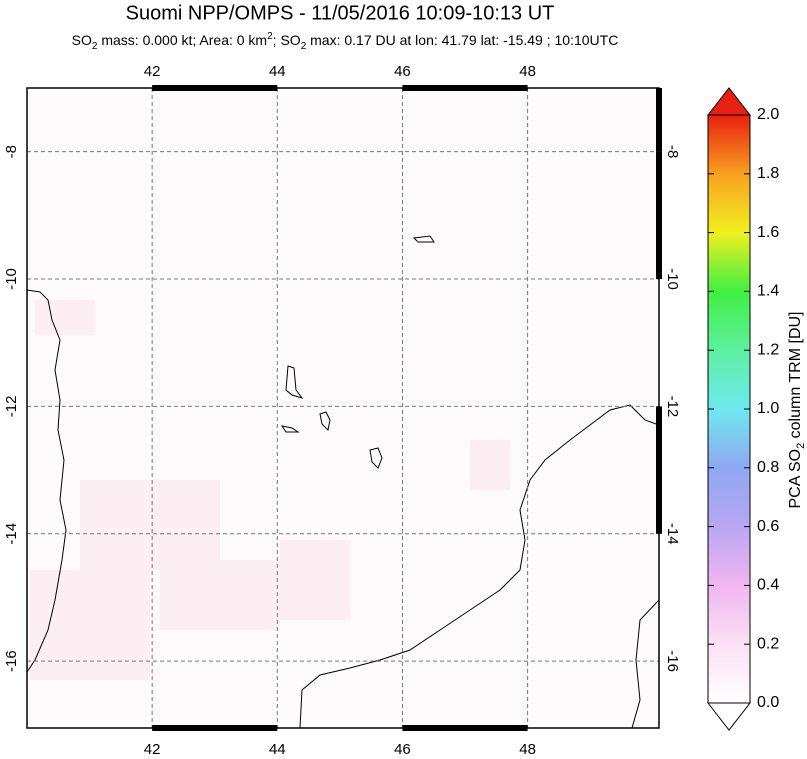  I want to click on colorbar-tick-label: 0.4, so click(768, 585).